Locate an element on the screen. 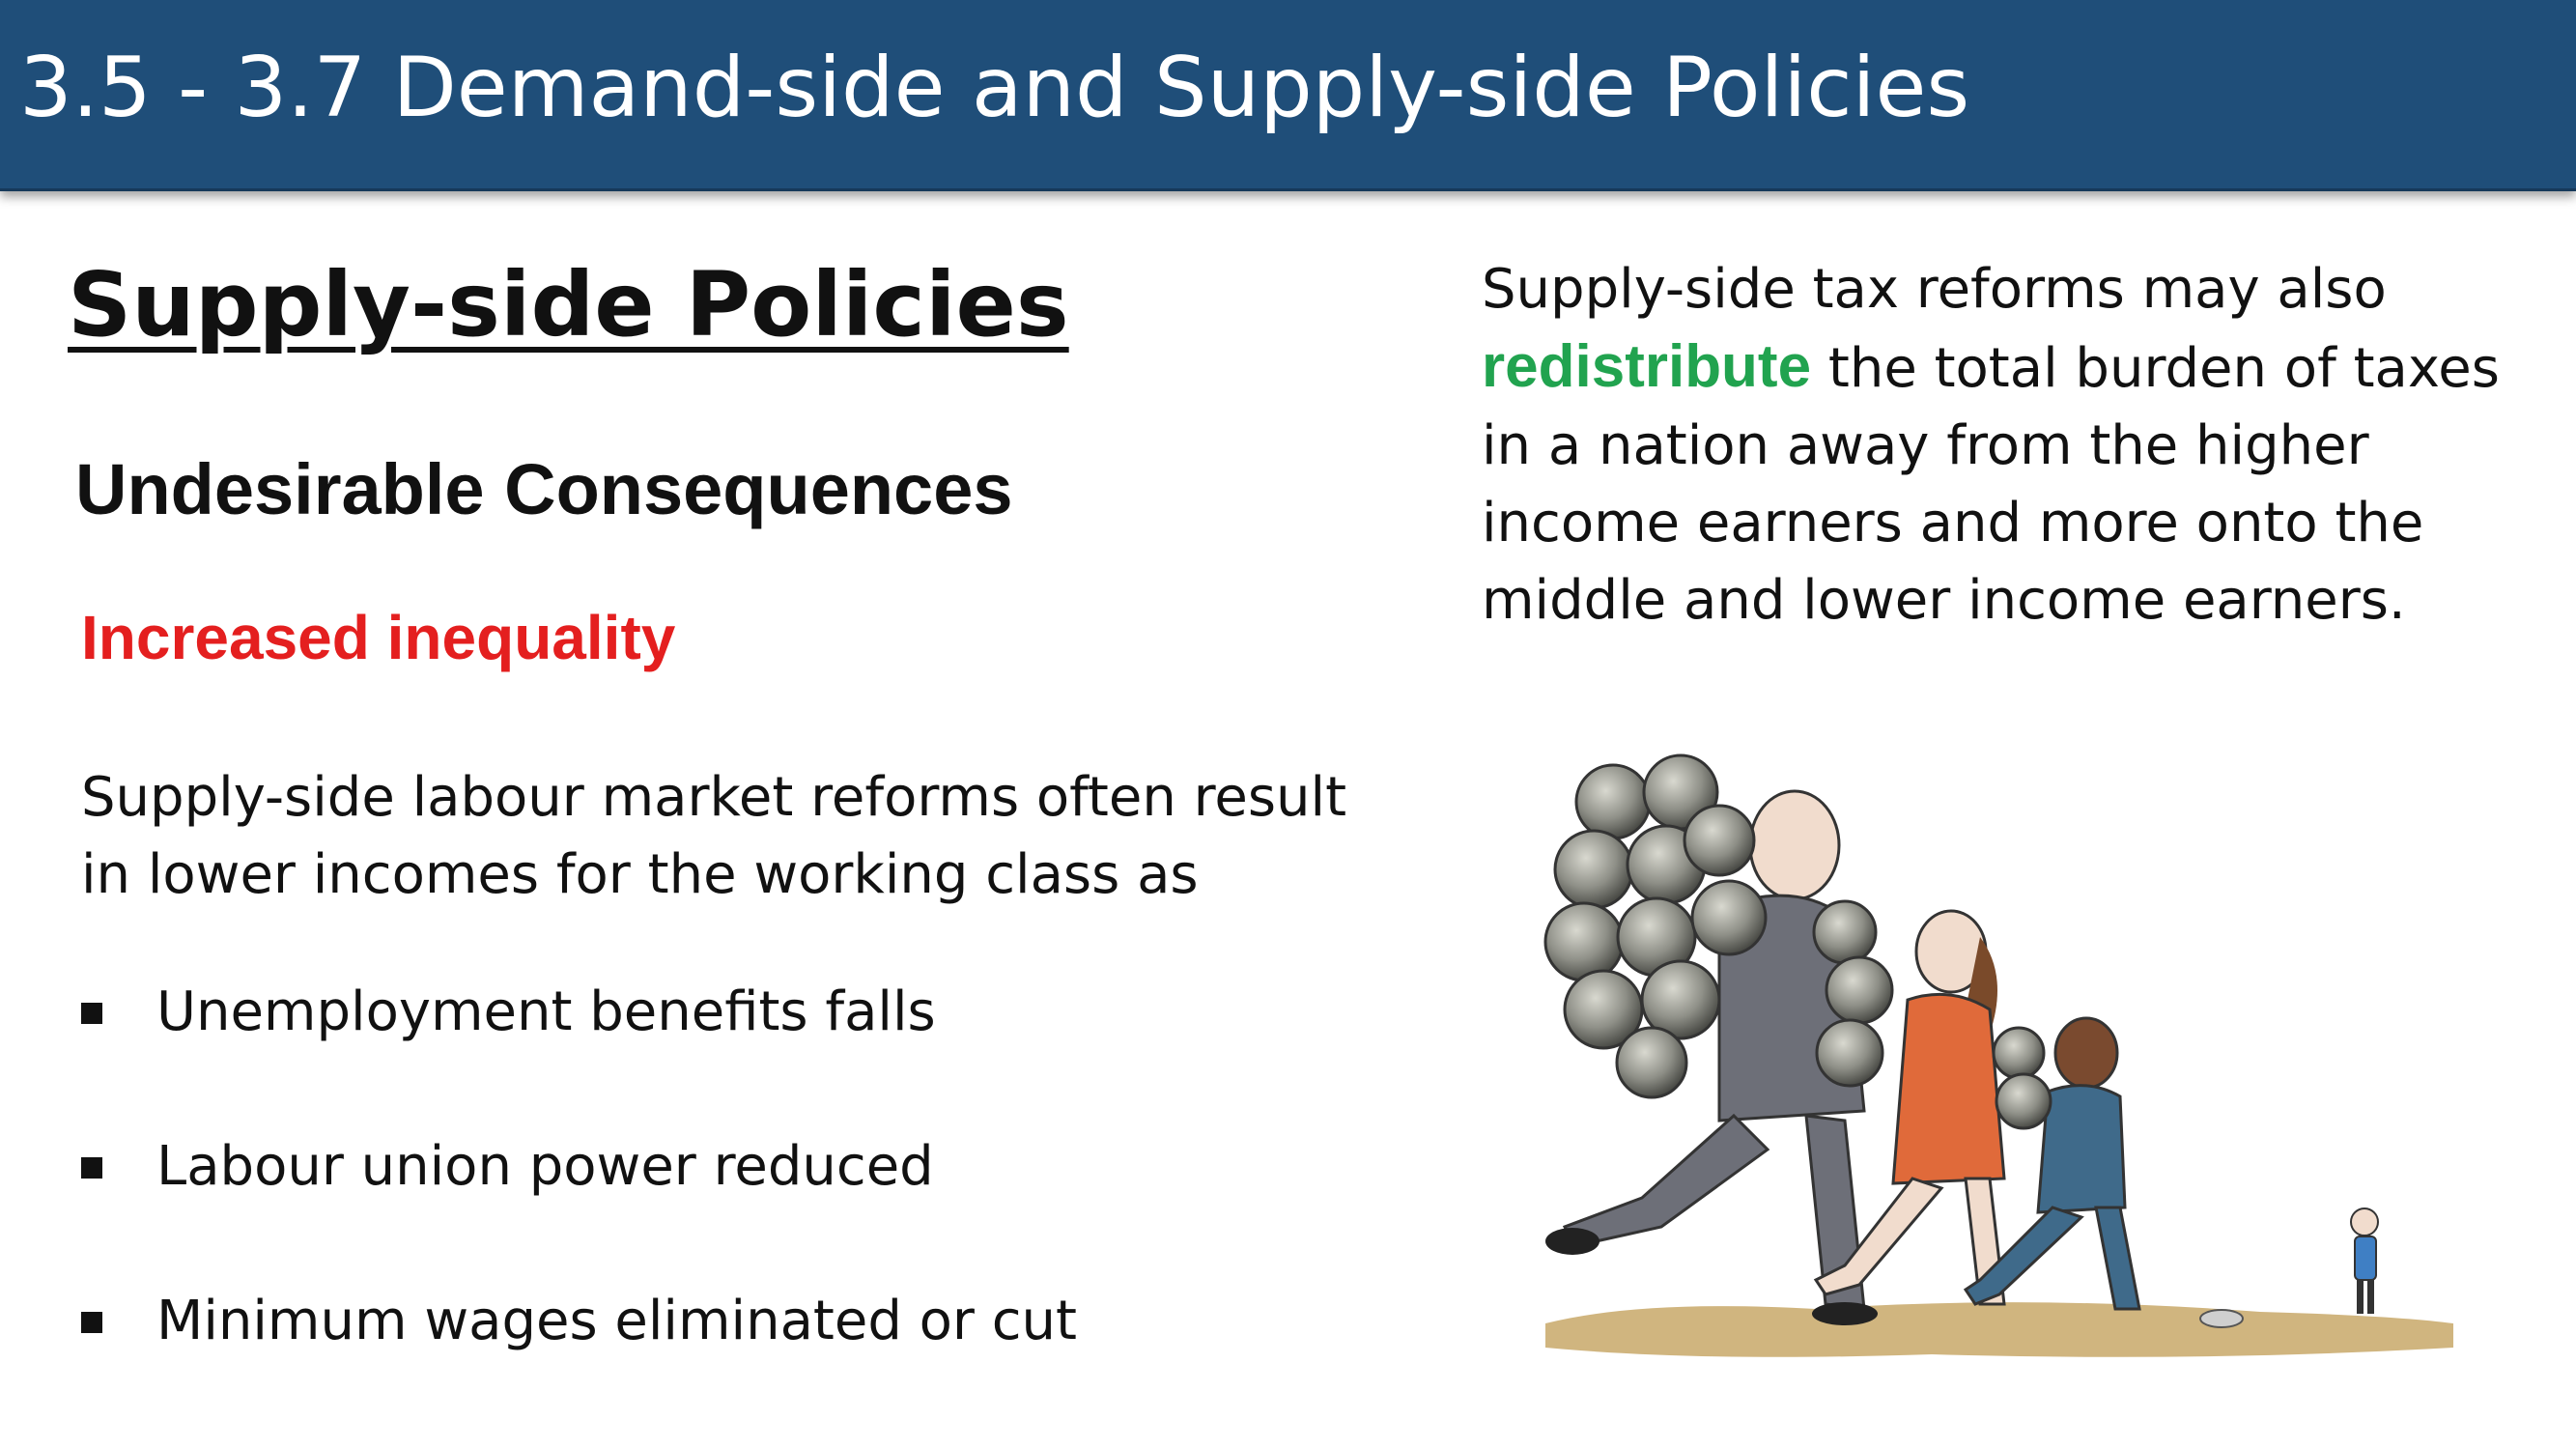  people-carrying-coins-illustration is located at coordinates (1998, 1055).